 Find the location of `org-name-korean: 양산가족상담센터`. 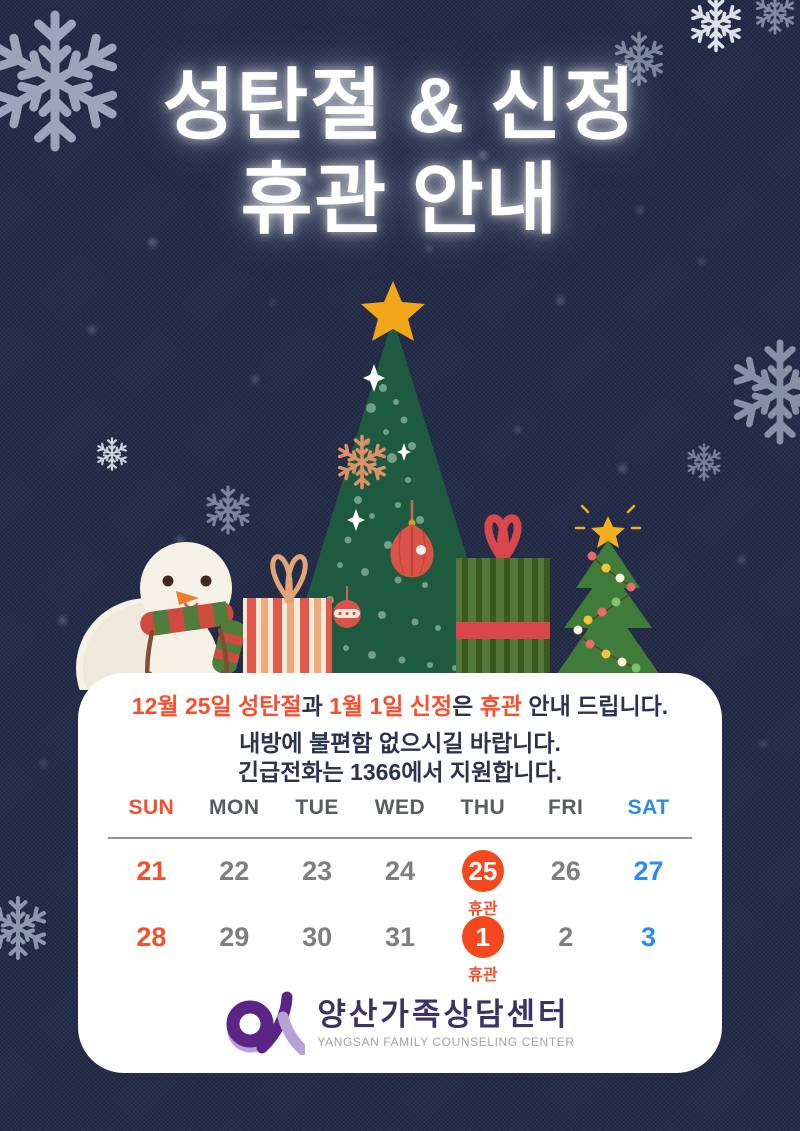

org-name-korean: 양산가족상담센터 is located at coordinates (443, 1014).